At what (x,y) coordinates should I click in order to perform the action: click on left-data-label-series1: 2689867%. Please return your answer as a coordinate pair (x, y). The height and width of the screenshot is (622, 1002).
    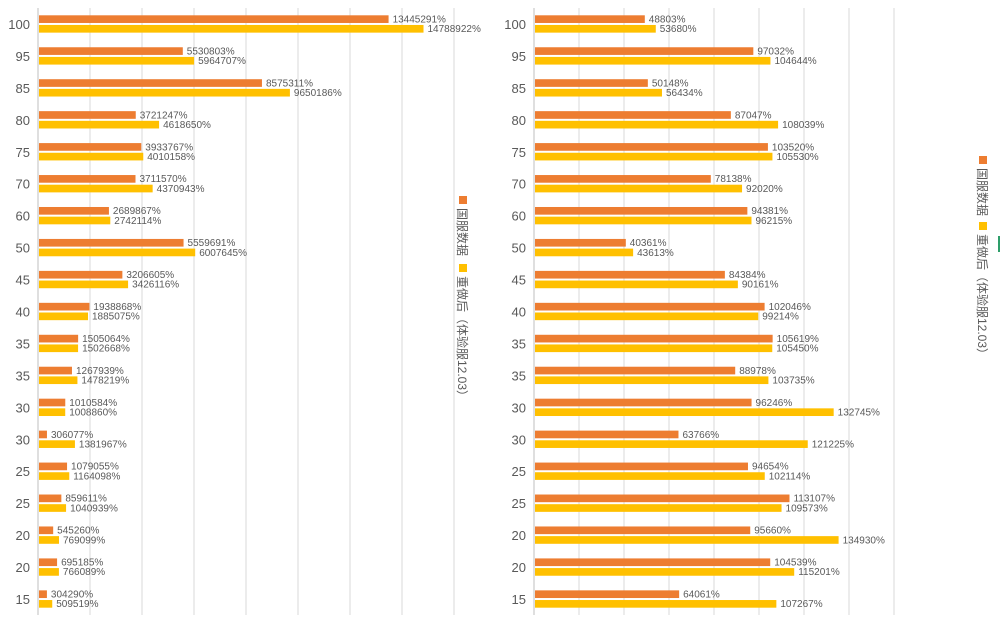
    Looking at the image, I should click on (137, 211).